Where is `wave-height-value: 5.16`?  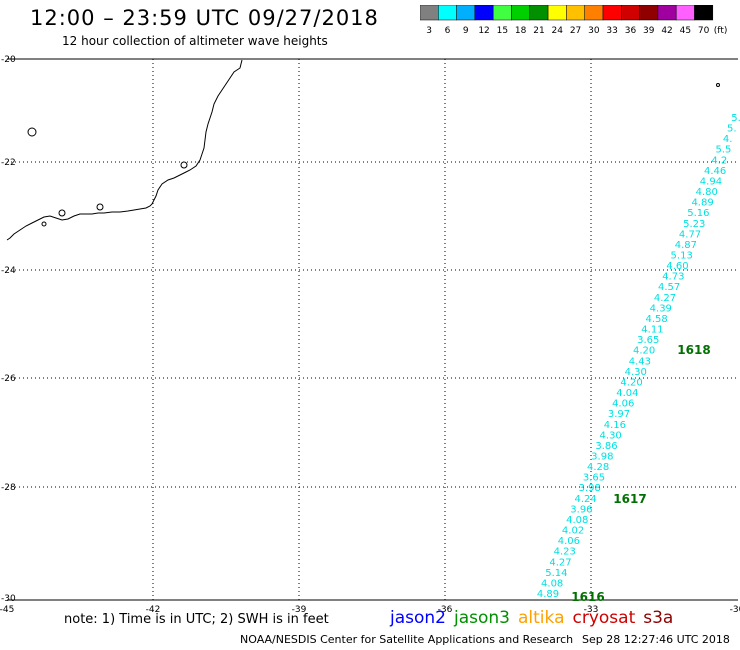
wave-height-value: 5.16 is located at coordinates (698, 213).